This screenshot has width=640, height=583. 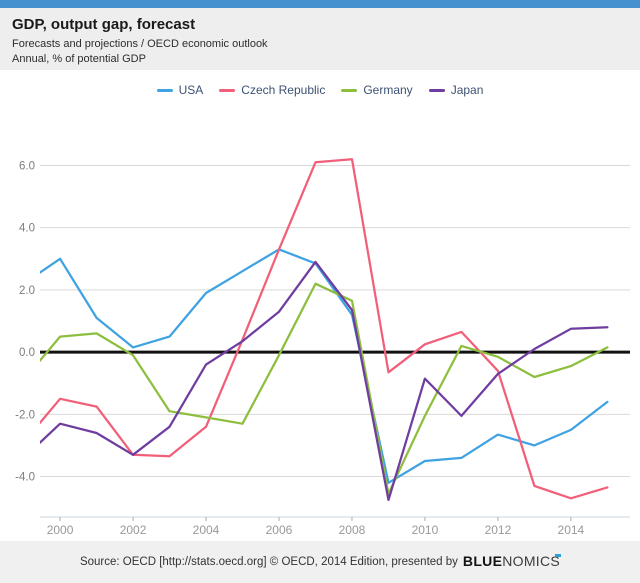 I want to click on legend-label: Japan, so click(x=467, y=90).